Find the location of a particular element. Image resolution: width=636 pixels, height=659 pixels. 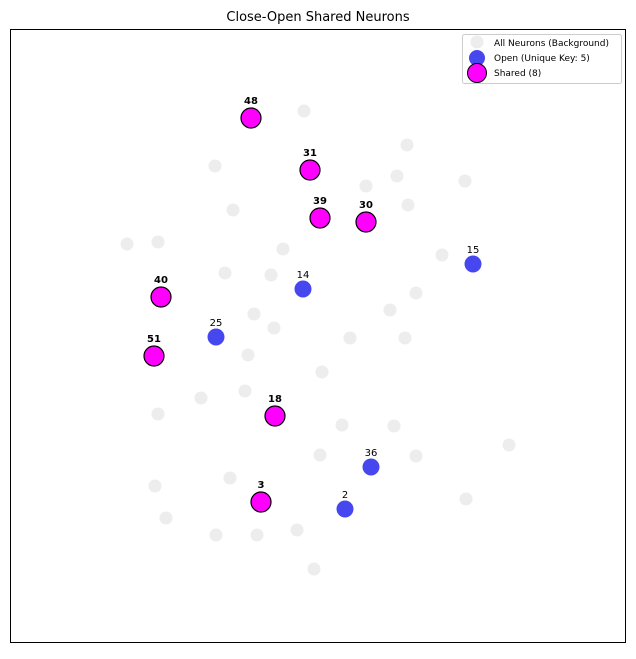

shared-neuron-label: 30 is located at coordinates (366, 205).